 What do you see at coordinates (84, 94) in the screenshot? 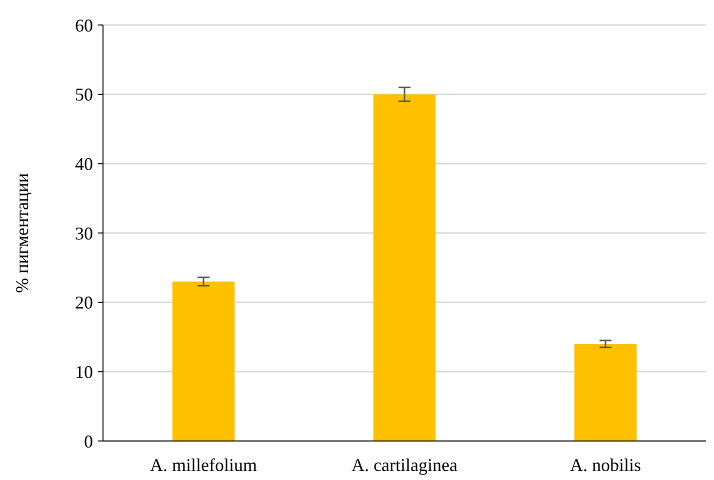
I see `y-tick-label: 50` at bounding box center [84, 94].